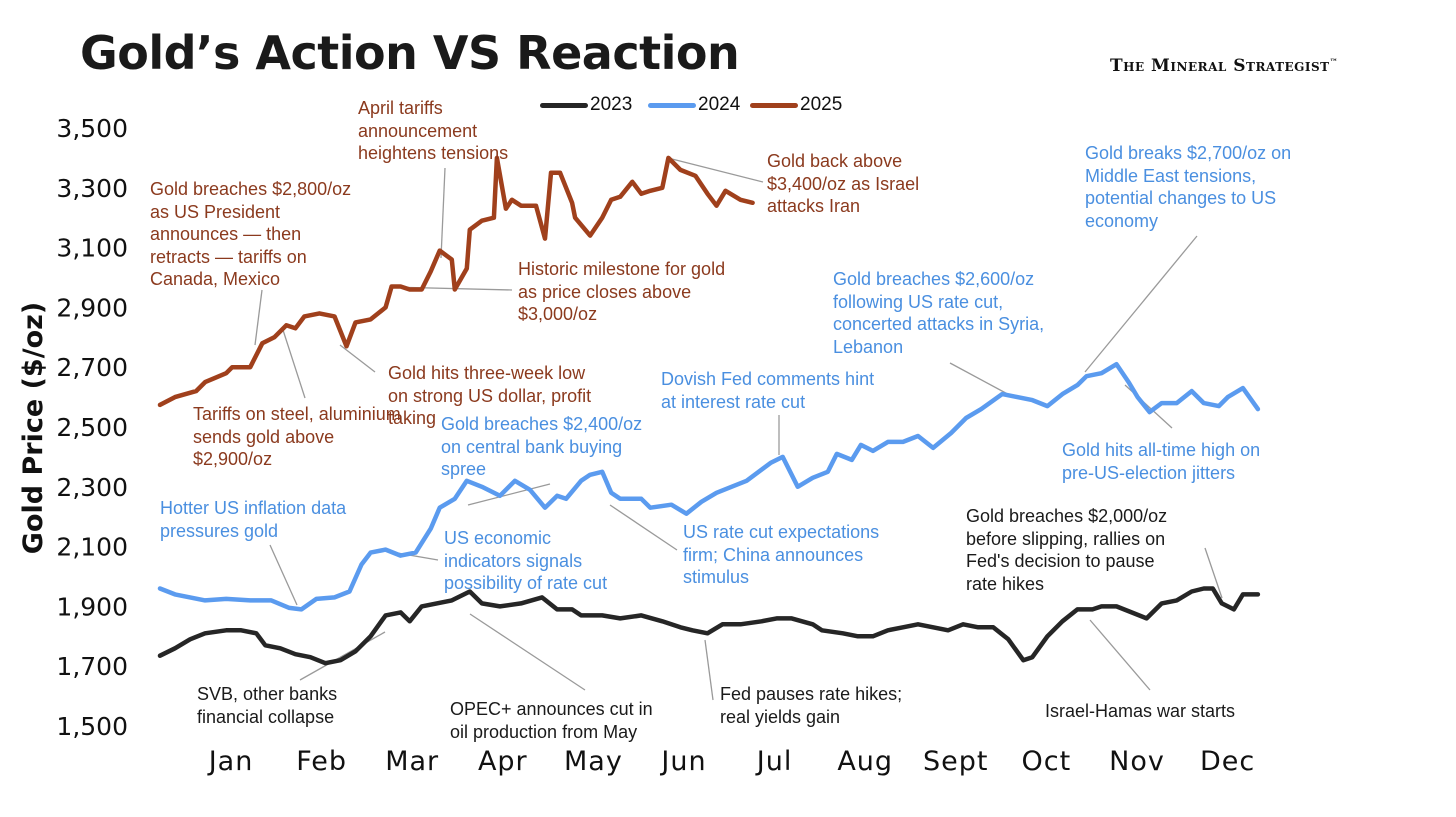 The width and height of the screenshot is (1456, 817). Describe the element at coordinates (297, 414) in the screenshot. I see `annotation-line: Tariffs on steel, aluminium` at that location.